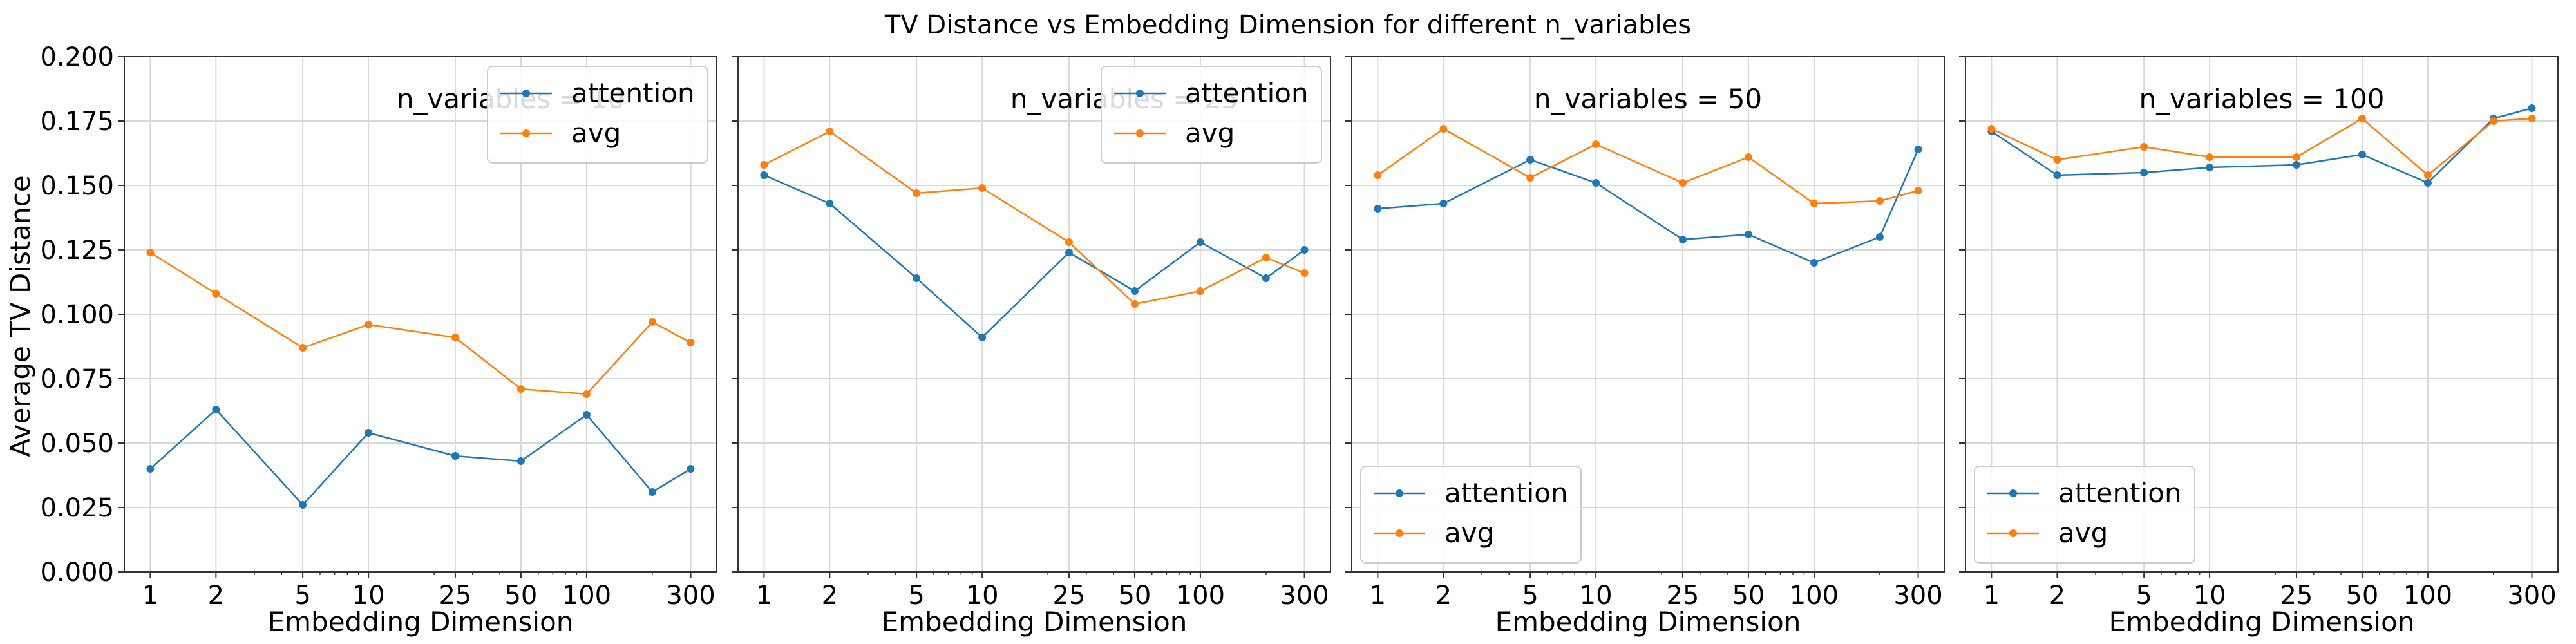 This screenshot has height=644, width=2576. What do you see at coordinates (77, 250) in the screenshot?
I see `y-tick-label: 0.125` at bounding box center [77, 250].